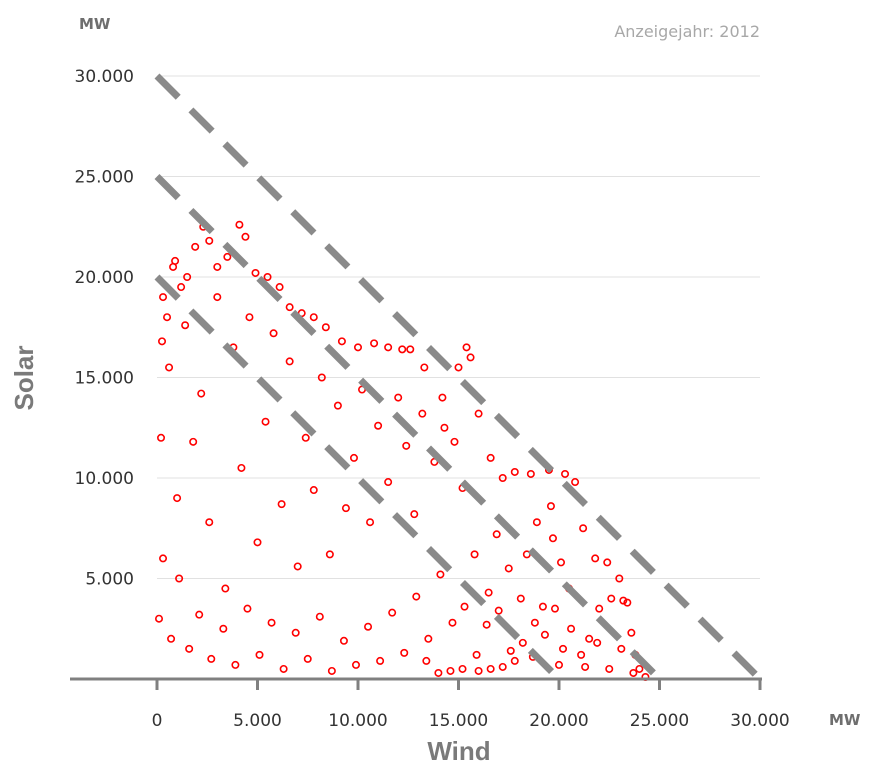 Image resolution: width=871 pixels, height=767 pixels. I want to click on axes, so click(416, 683).